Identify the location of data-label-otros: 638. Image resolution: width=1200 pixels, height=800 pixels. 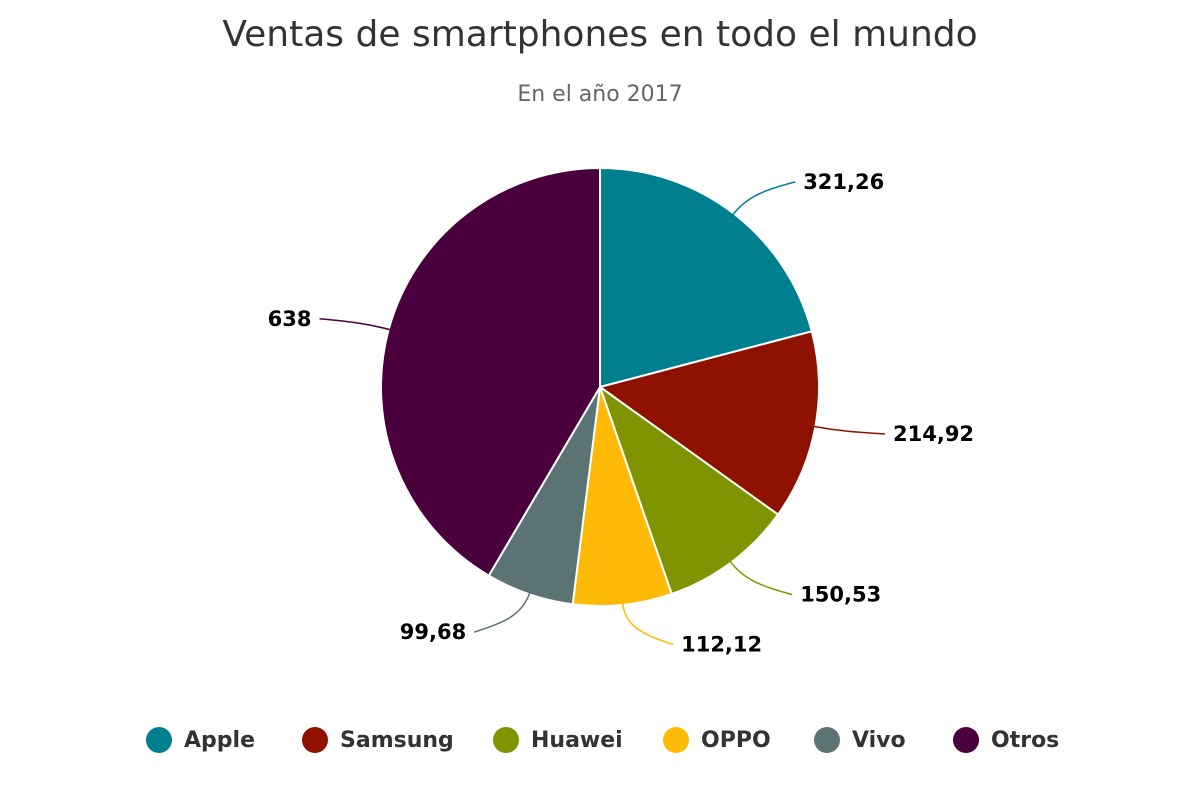
(290, 319).